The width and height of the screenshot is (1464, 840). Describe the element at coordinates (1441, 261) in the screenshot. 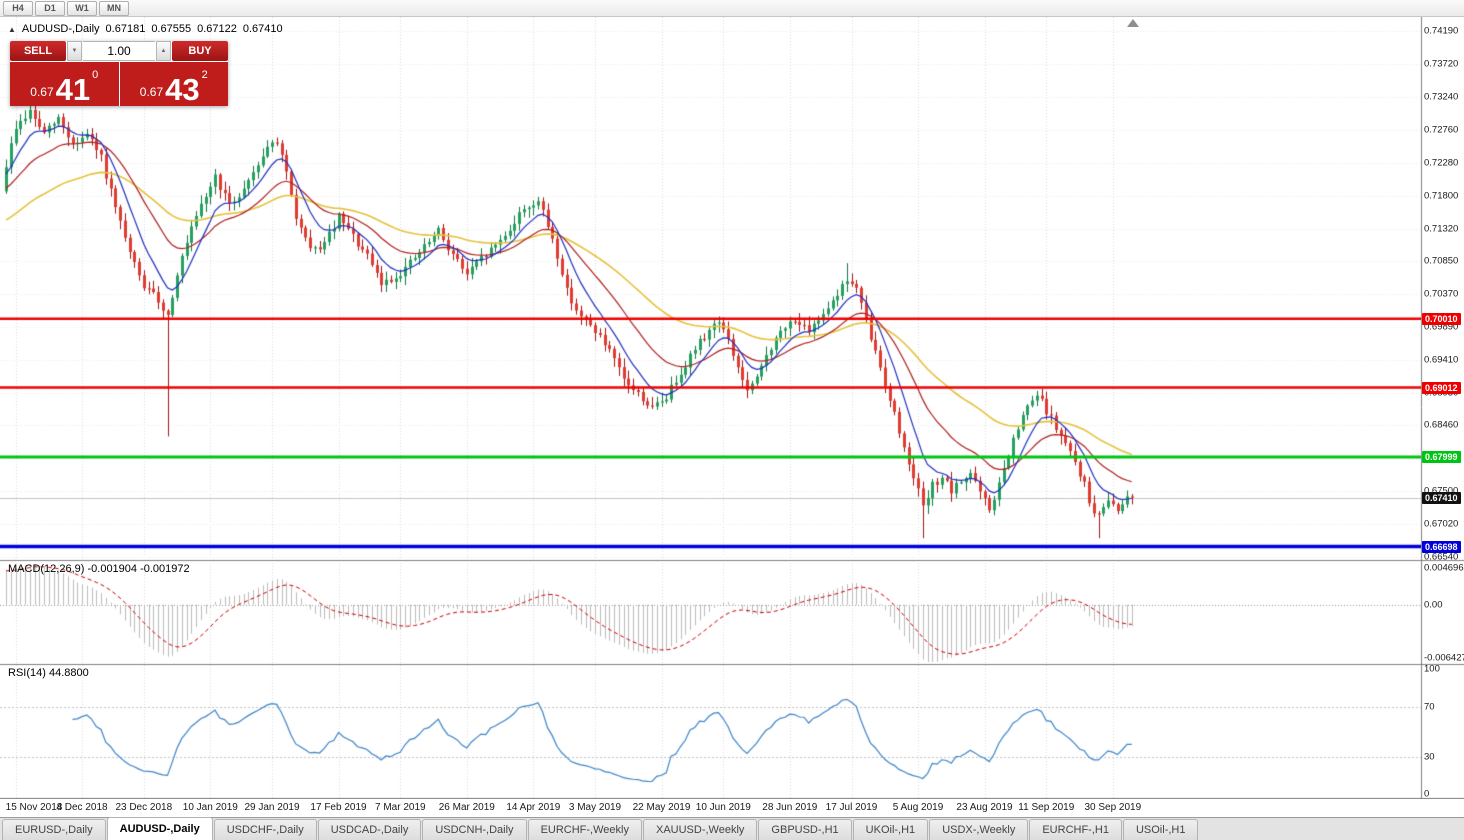

I see `price-axis-label: 0.70850` at that location.